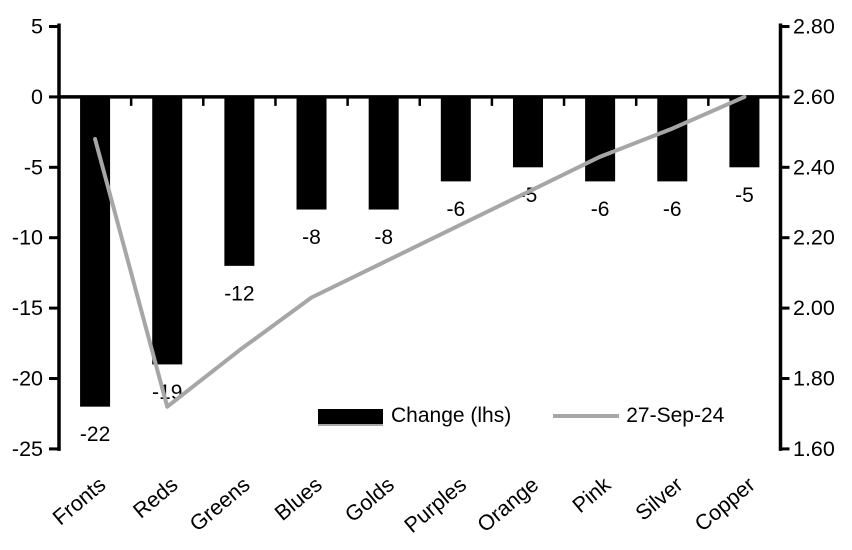  Describe the element at coordinates (592, 494) in the screenshot. I see `category-label-pink: Pink` at that location.